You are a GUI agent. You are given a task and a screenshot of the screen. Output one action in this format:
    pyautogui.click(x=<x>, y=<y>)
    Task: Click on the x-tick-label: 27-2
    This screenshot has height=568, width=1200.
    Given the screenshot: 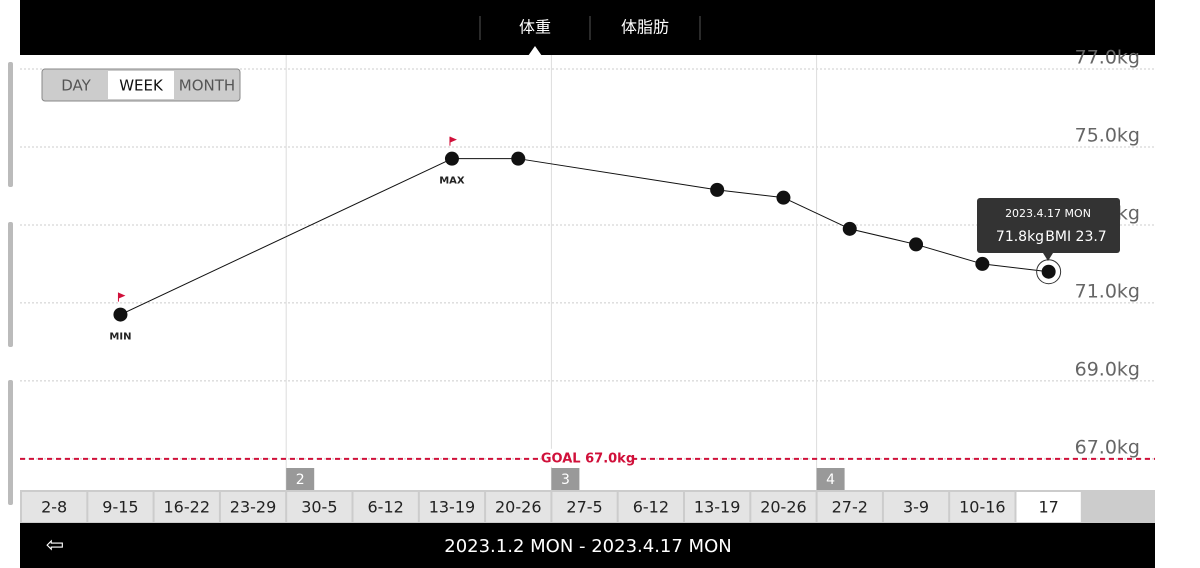 What is the action you would take?
    pyautogui.click(x=850, y=507)
    